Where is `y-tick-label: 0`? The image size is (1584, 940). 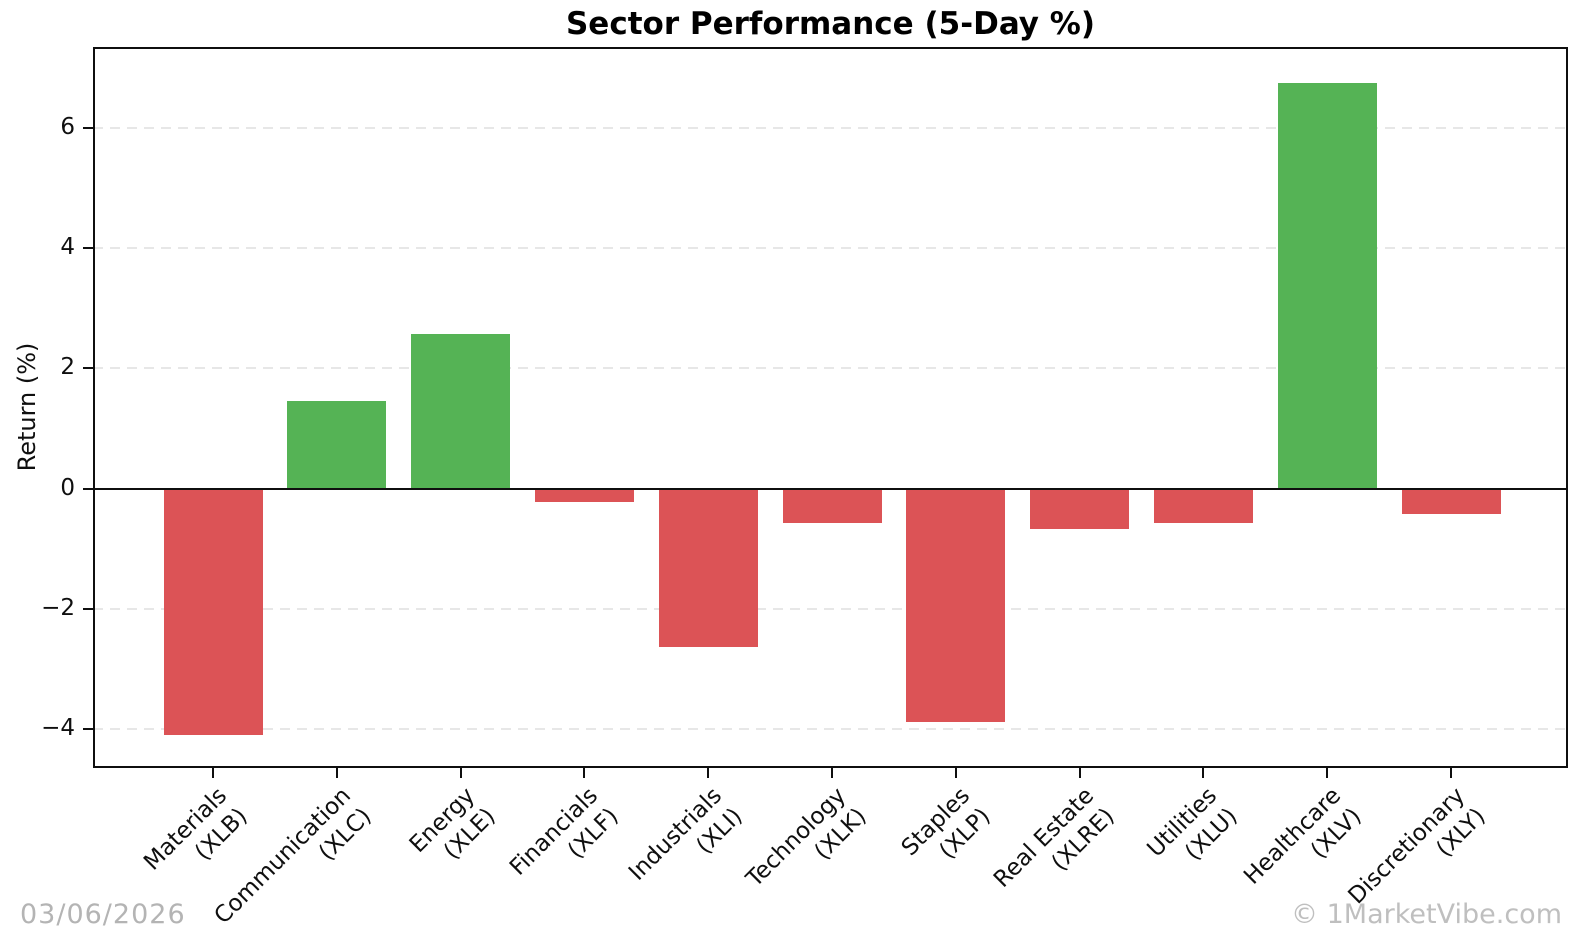 y-tick-label: 0 is located at coordinates (67, 487).